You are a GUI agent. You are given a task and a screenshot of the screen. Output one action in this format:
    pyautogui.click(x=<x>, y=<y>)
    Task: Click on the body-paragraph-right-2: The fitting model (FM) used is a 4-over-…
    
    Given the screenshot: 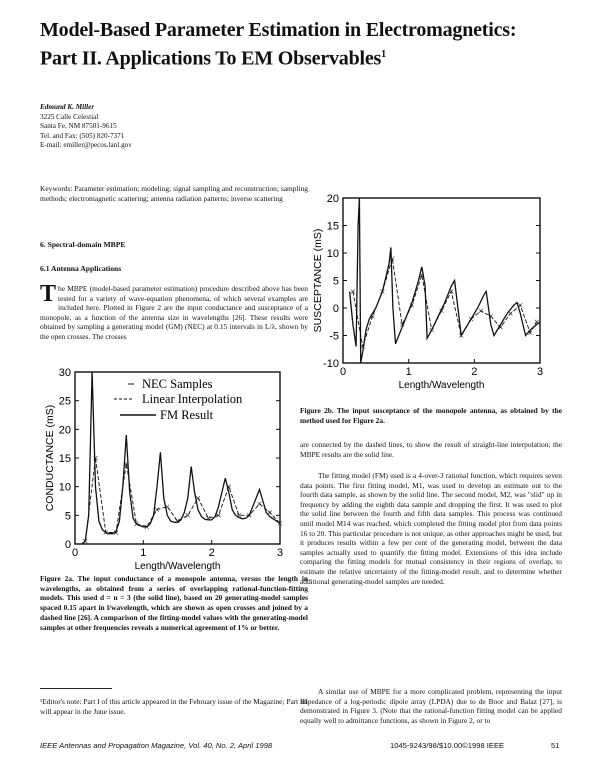 What is the action you would take?
    pyautogui.click(x=431, y=528)
    